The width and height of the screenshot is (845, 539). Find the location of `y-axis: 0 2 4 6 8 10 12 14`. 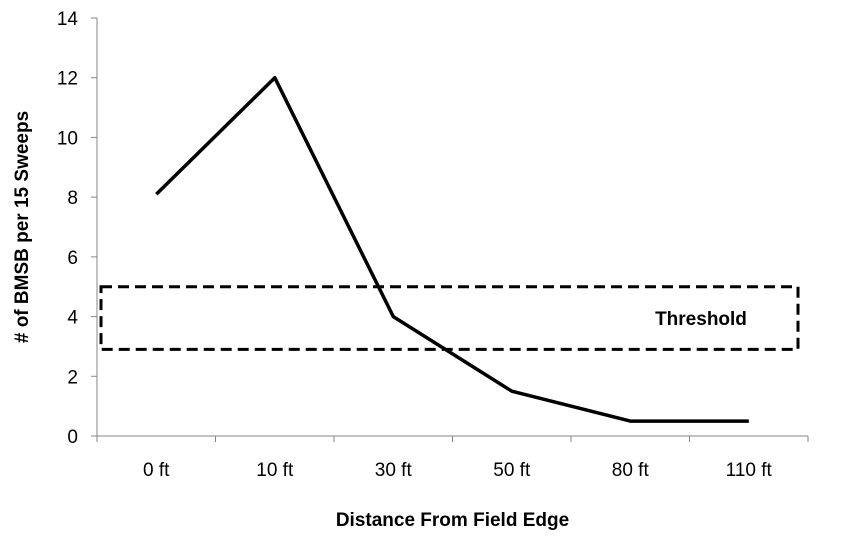

y-axis: 0 2 4 6 8 10 12 14 is located at coordinates (77, 228).